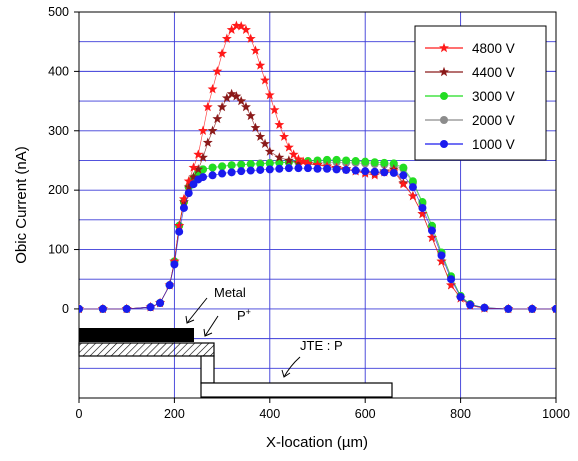  I want to click on legend-label: 4400 V, so click(493, 72).